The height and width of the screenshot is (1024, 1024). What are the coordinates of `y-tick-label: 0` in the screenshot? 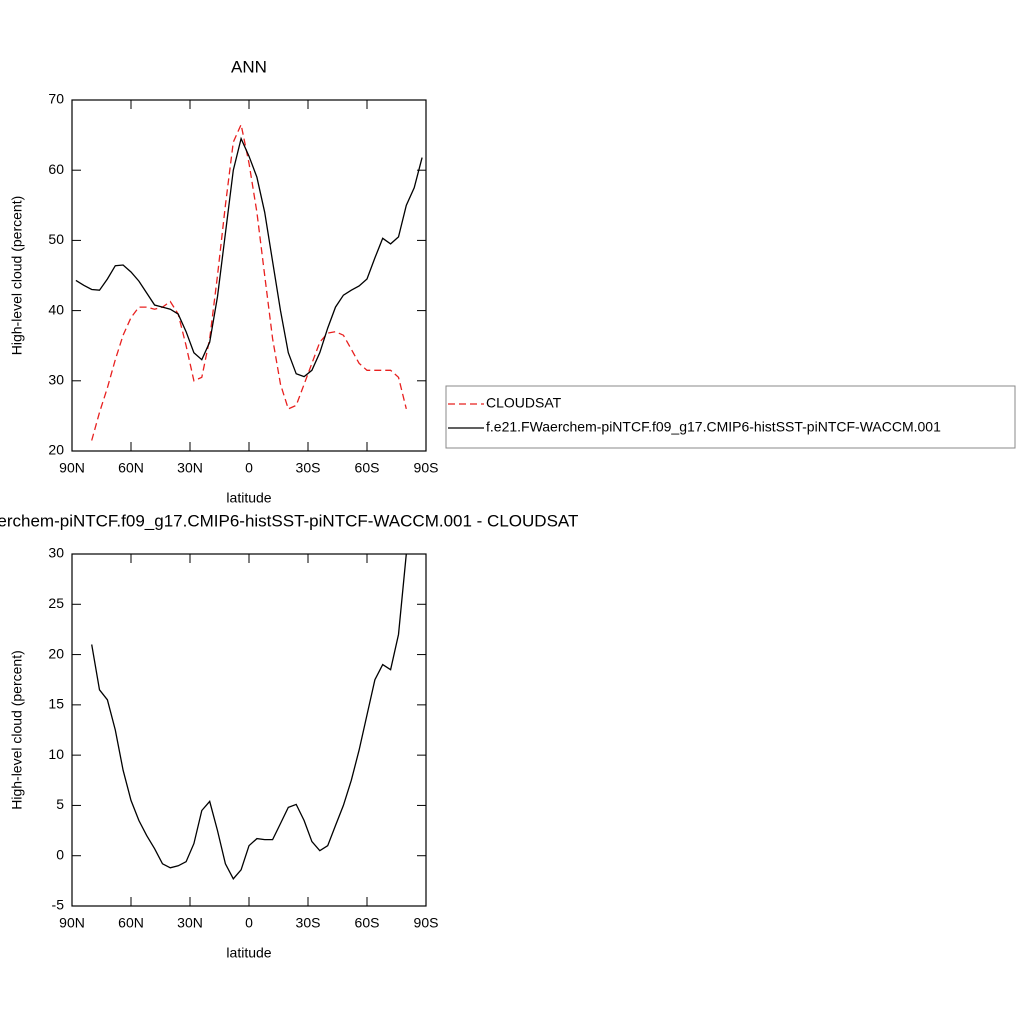 It's located at (60, 854).